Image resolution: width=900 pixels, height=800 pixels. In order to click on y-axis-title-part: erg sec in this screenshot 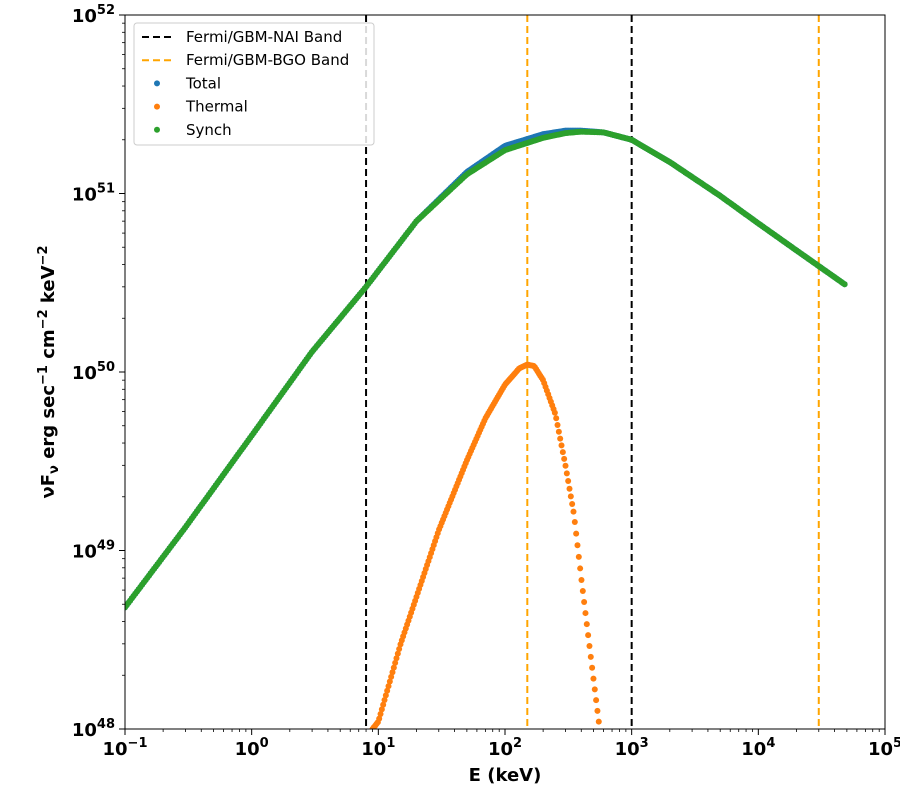, I will do `click(48, 425)`.